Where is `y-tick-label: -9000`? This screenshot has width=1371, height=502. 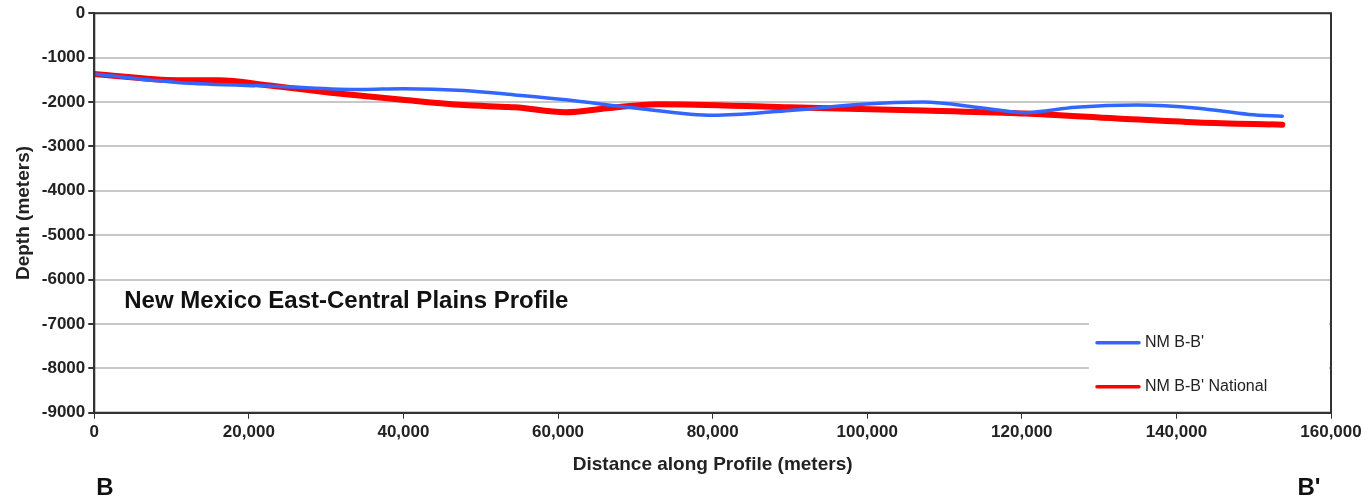 y-tick-label: -9000 is located at coordinates (63, 412).